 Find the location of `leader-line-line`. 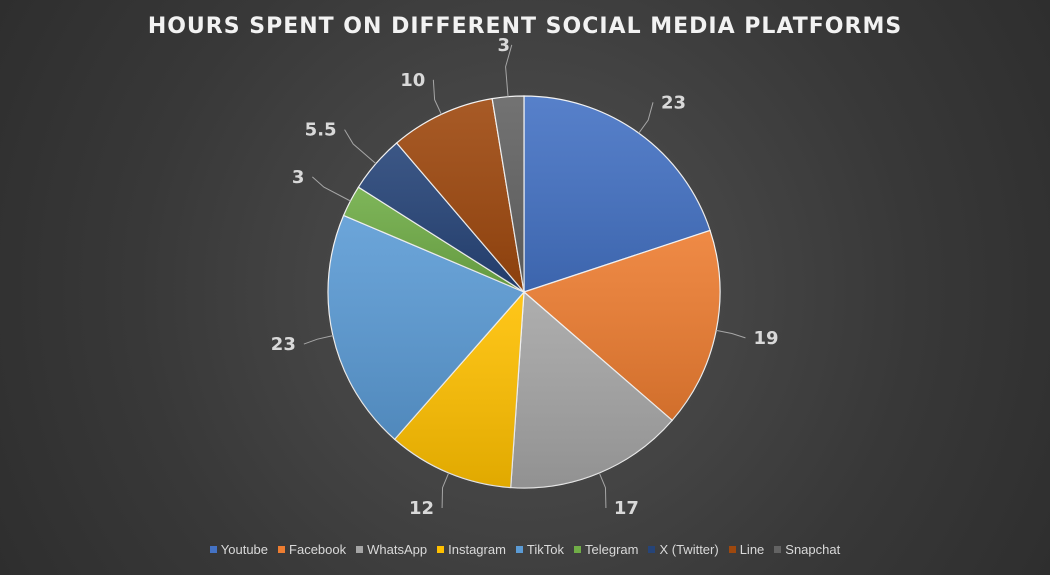

leader-line-line is located at coordinates (437, 97).